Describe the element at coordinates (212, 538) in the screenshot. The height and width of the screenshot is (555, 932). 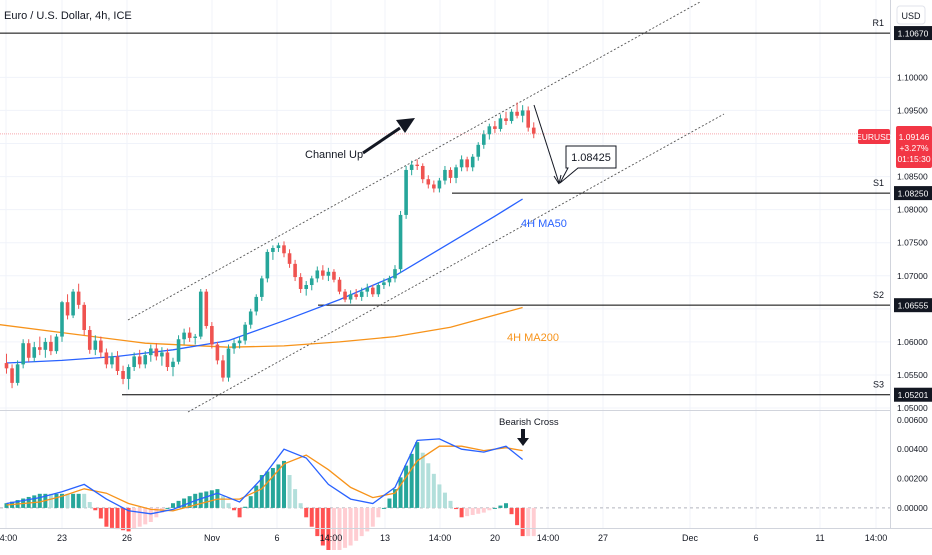
I see `time-tick-label: Nov` at that location.